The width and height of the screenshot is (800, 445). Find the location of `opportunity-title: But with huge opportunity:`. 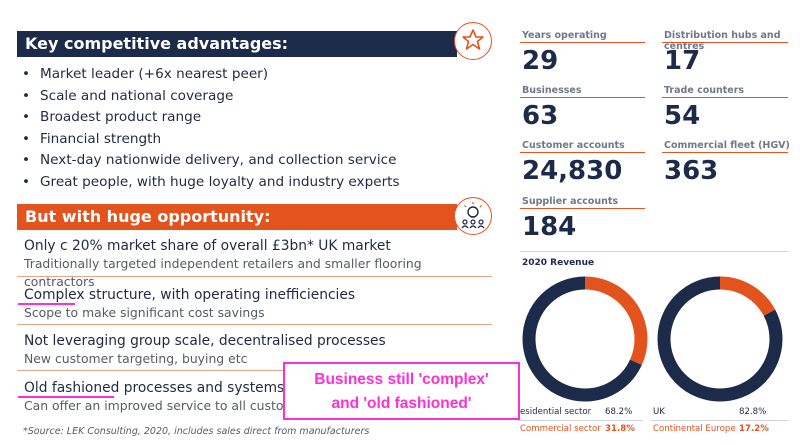

opportunity-title: But with huge opportunity: is located at coordinates (148, 216).